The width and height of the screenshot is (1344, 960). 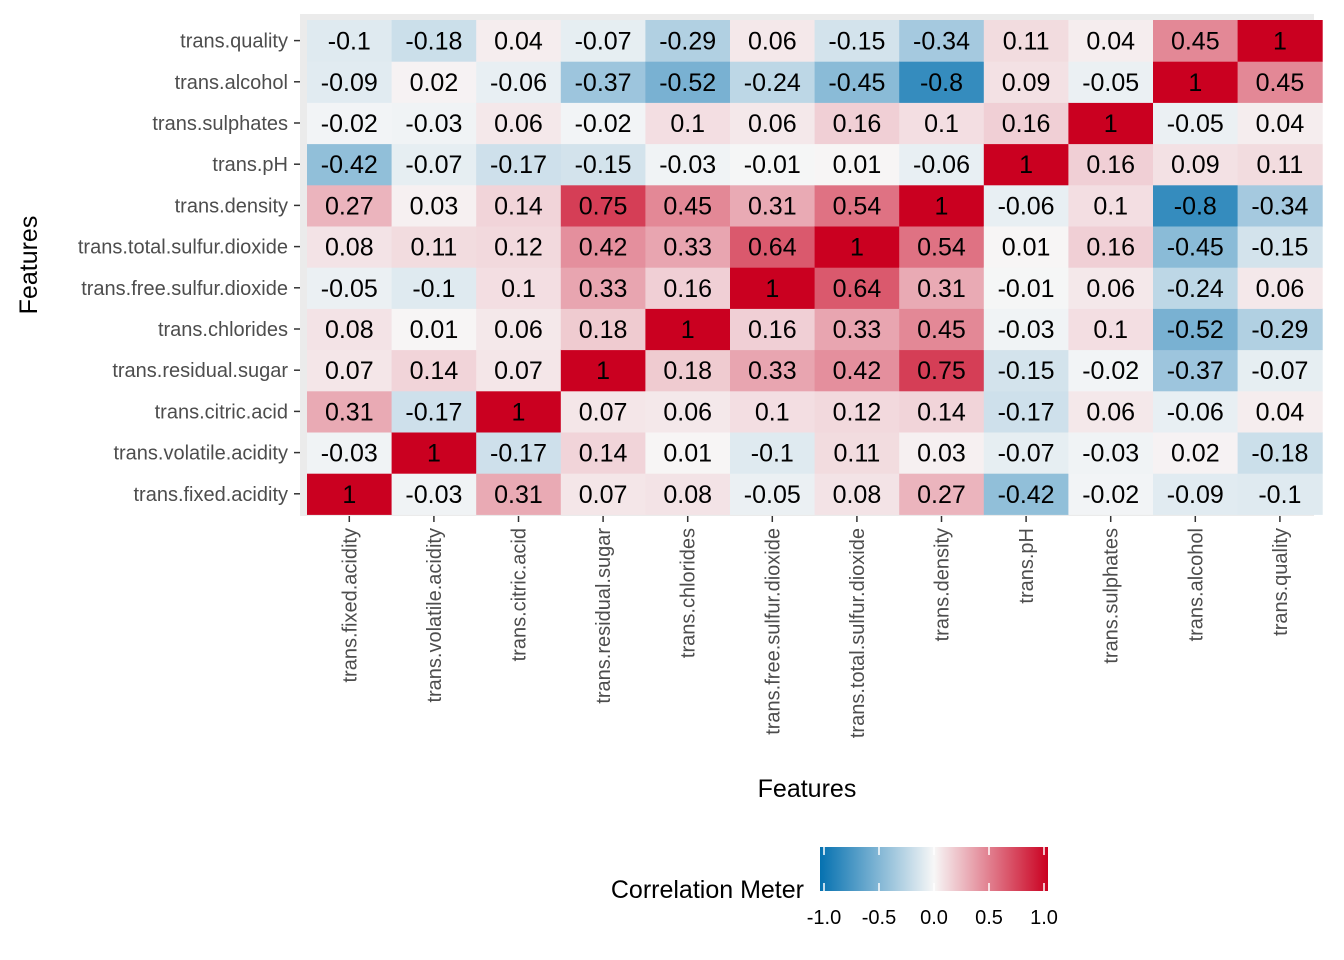 I want to click on cell-value-label: 0.01, so click(x=1026, y=248).